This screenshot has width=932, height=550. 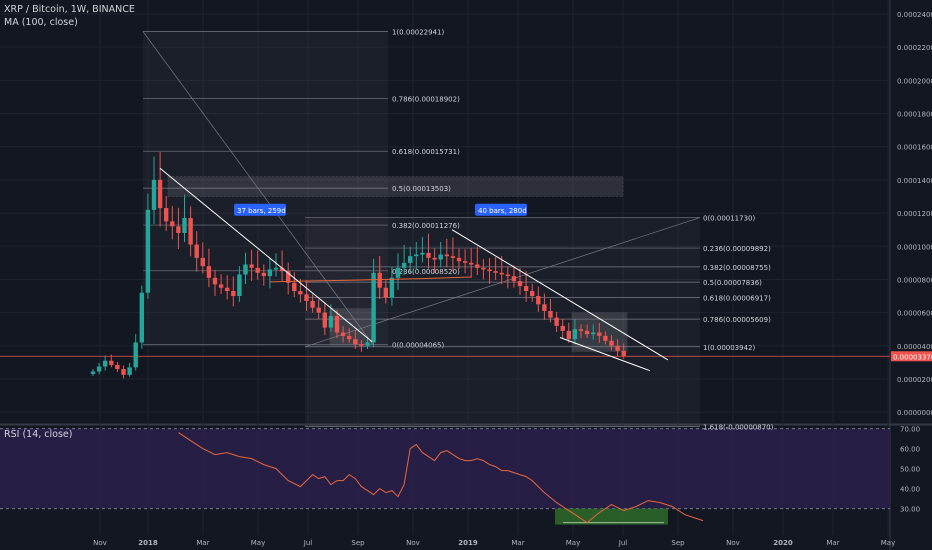 I want to click on time-tick: 2020, so click(x=783, y=543).